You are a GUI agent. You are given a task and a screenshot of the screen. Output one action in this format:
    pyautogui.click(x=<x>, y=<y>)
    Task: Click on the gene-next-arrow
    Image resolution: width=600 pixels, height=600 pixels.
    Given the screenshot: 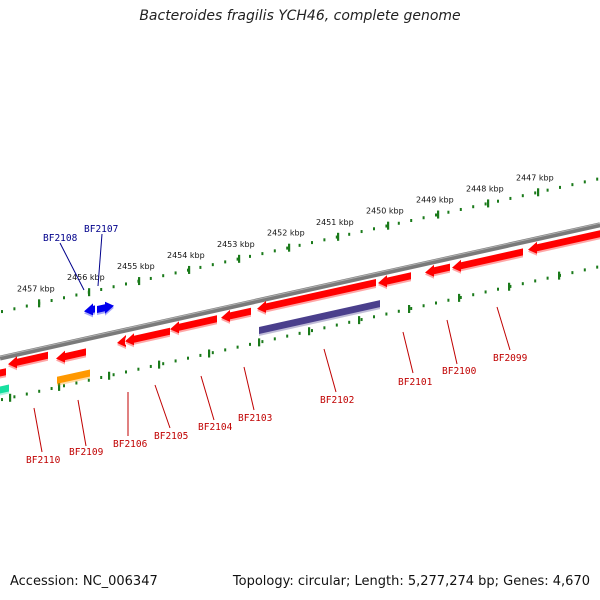 What is the action you would take?
    pyautogui.click(x=564, y=242)
    